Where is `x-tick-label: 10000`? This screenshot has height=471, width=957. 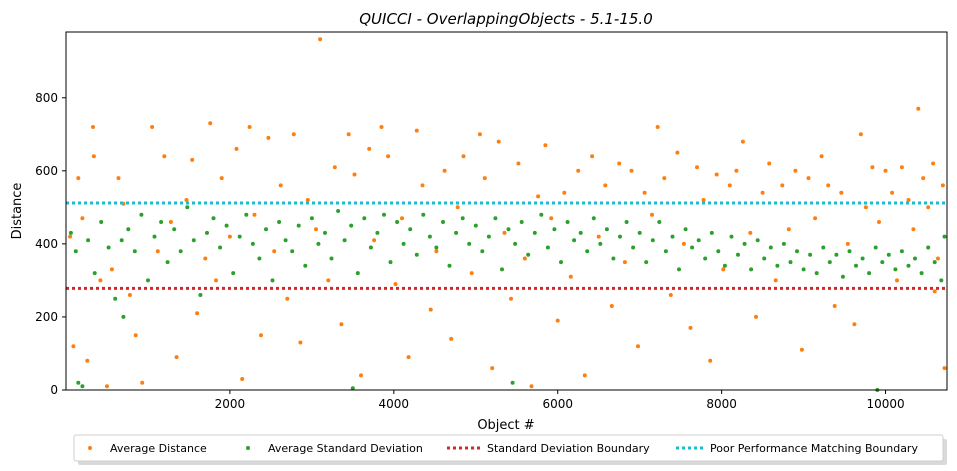
x-tick-label: 10000 is located at coordinates (885, 404).